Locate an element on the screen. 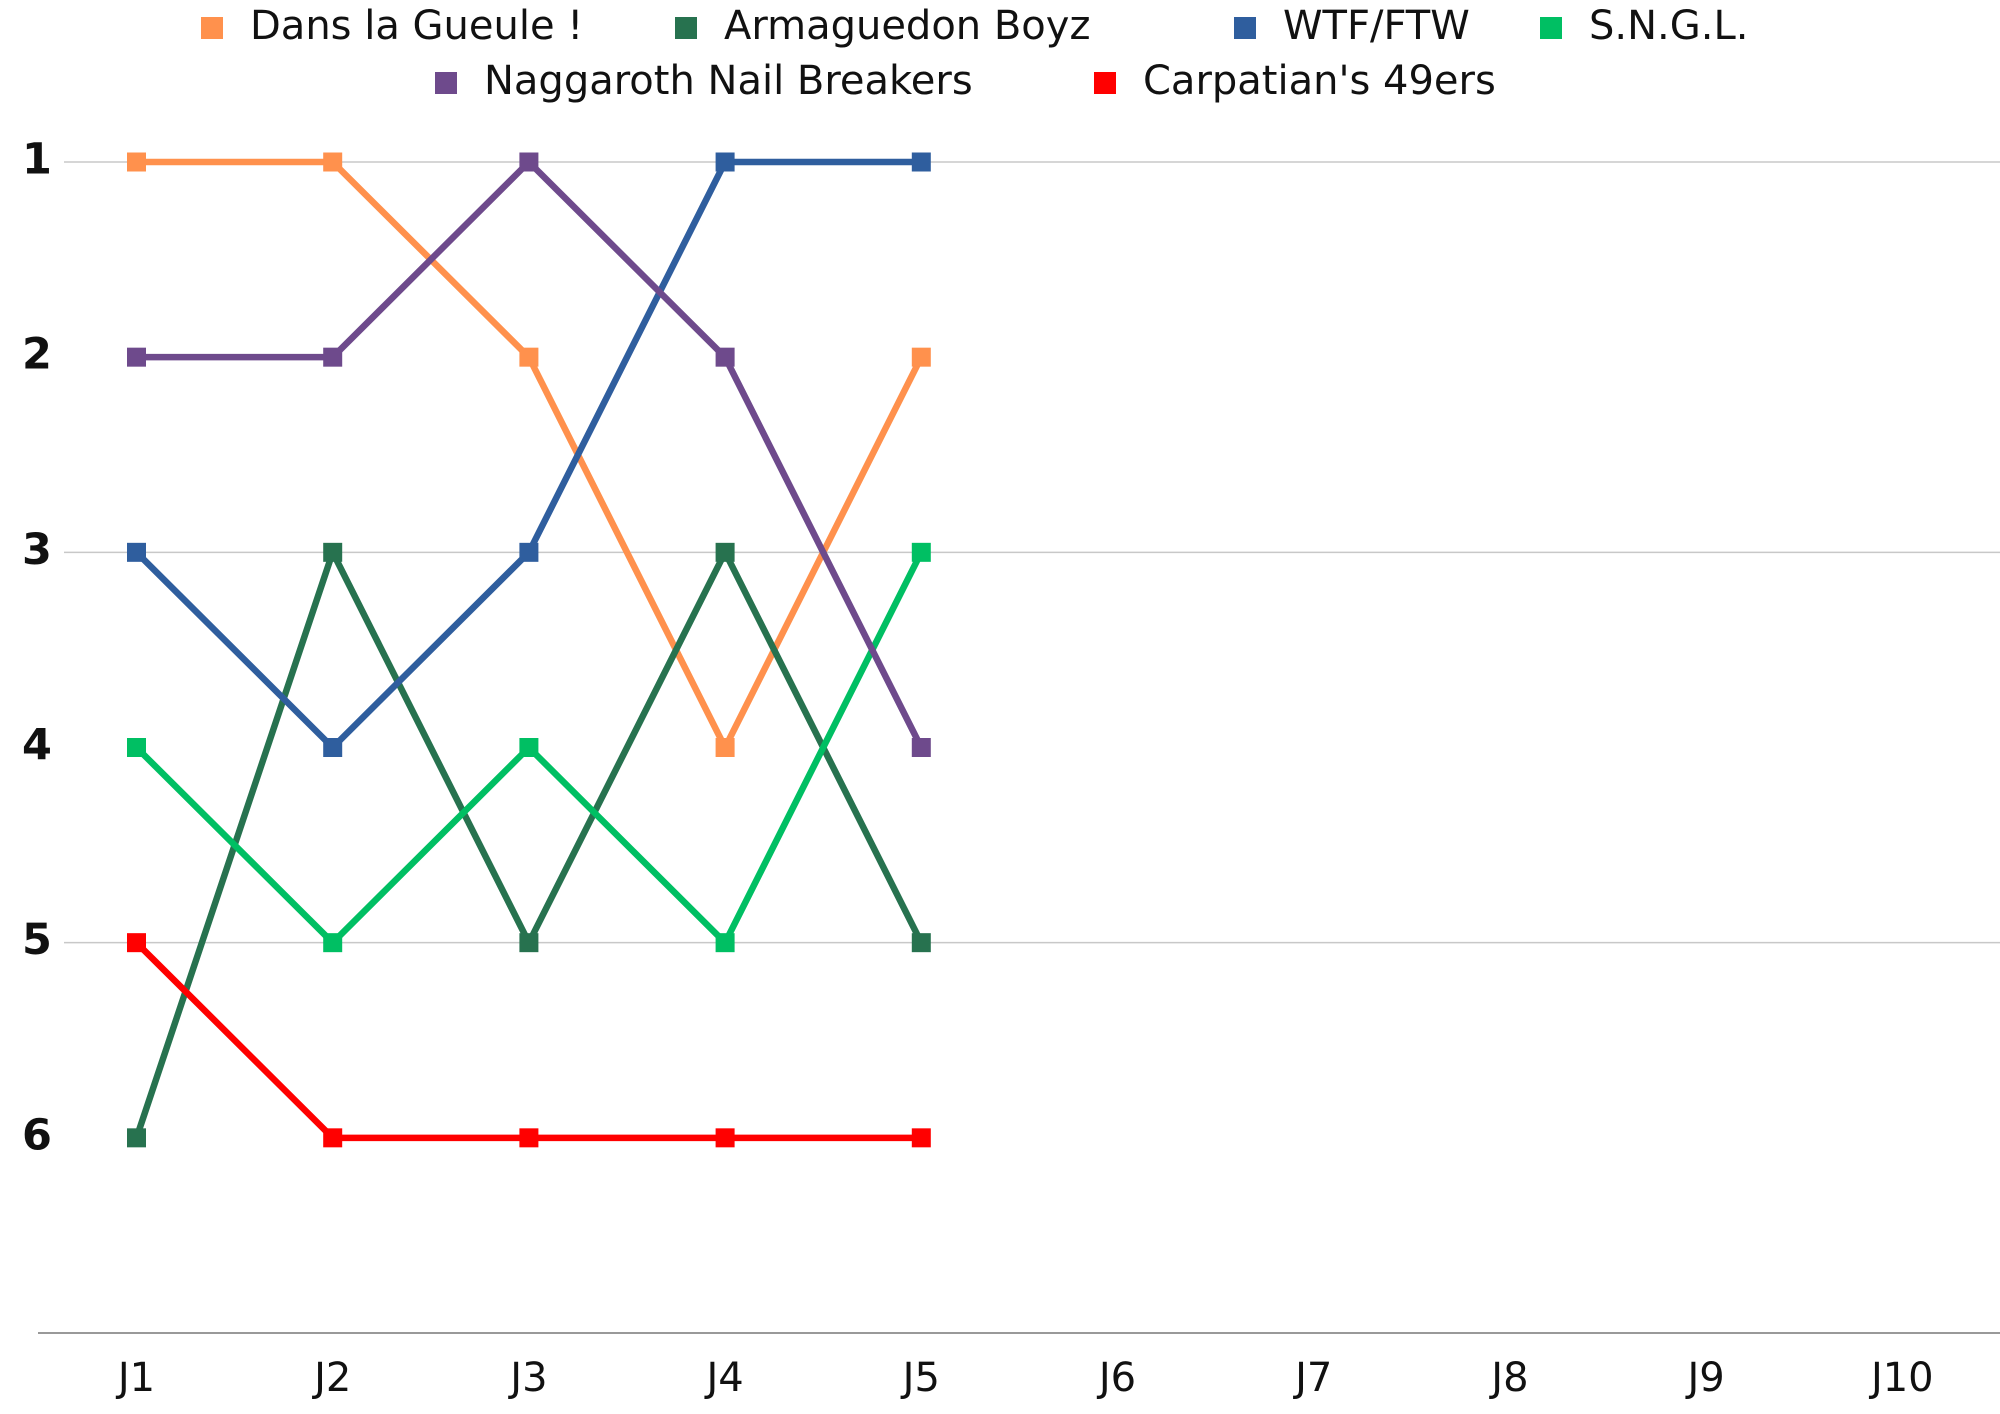 This screenshot has width=2000, height=1414. x-tick-label: J10 is located at coordinates (1901, 1378).